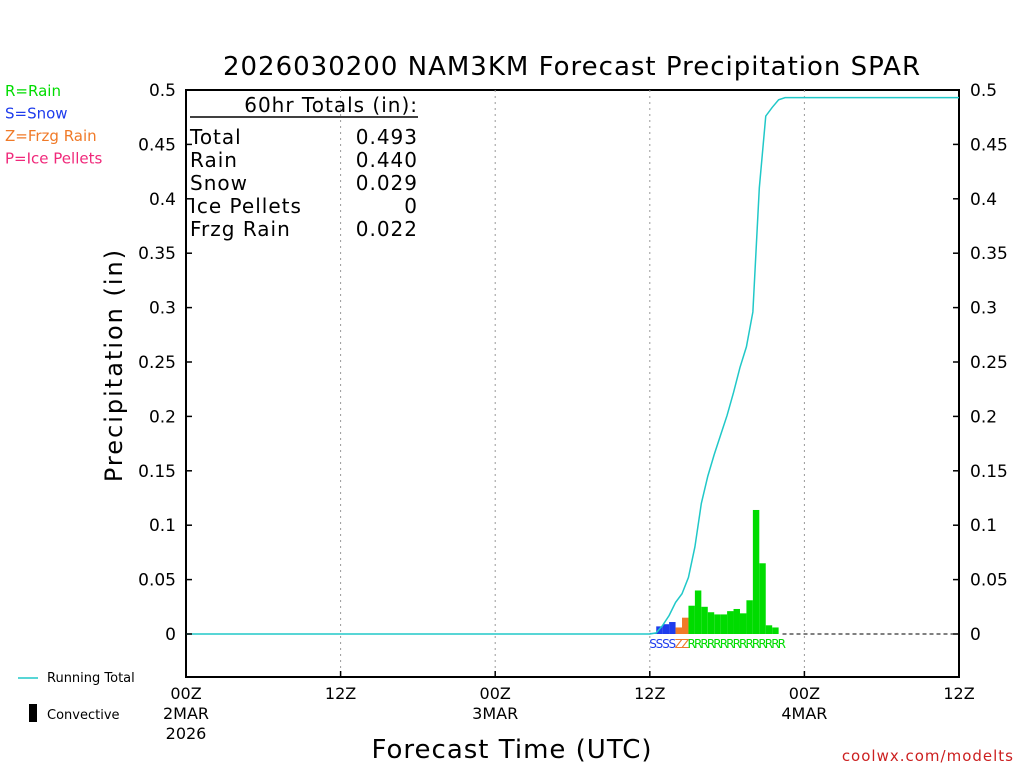 The height and width of the screenshot is (768, 1024). I want to click on bottom-legend: Running Total Convective, so click(76, 697).